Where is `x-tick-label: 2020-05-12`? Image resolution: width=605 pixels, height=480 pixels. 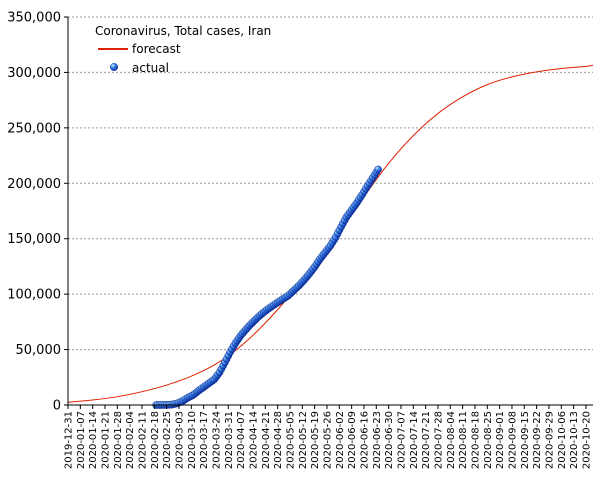 x-tick-label: 2020-05-12 is located at coordinates (303, 440).